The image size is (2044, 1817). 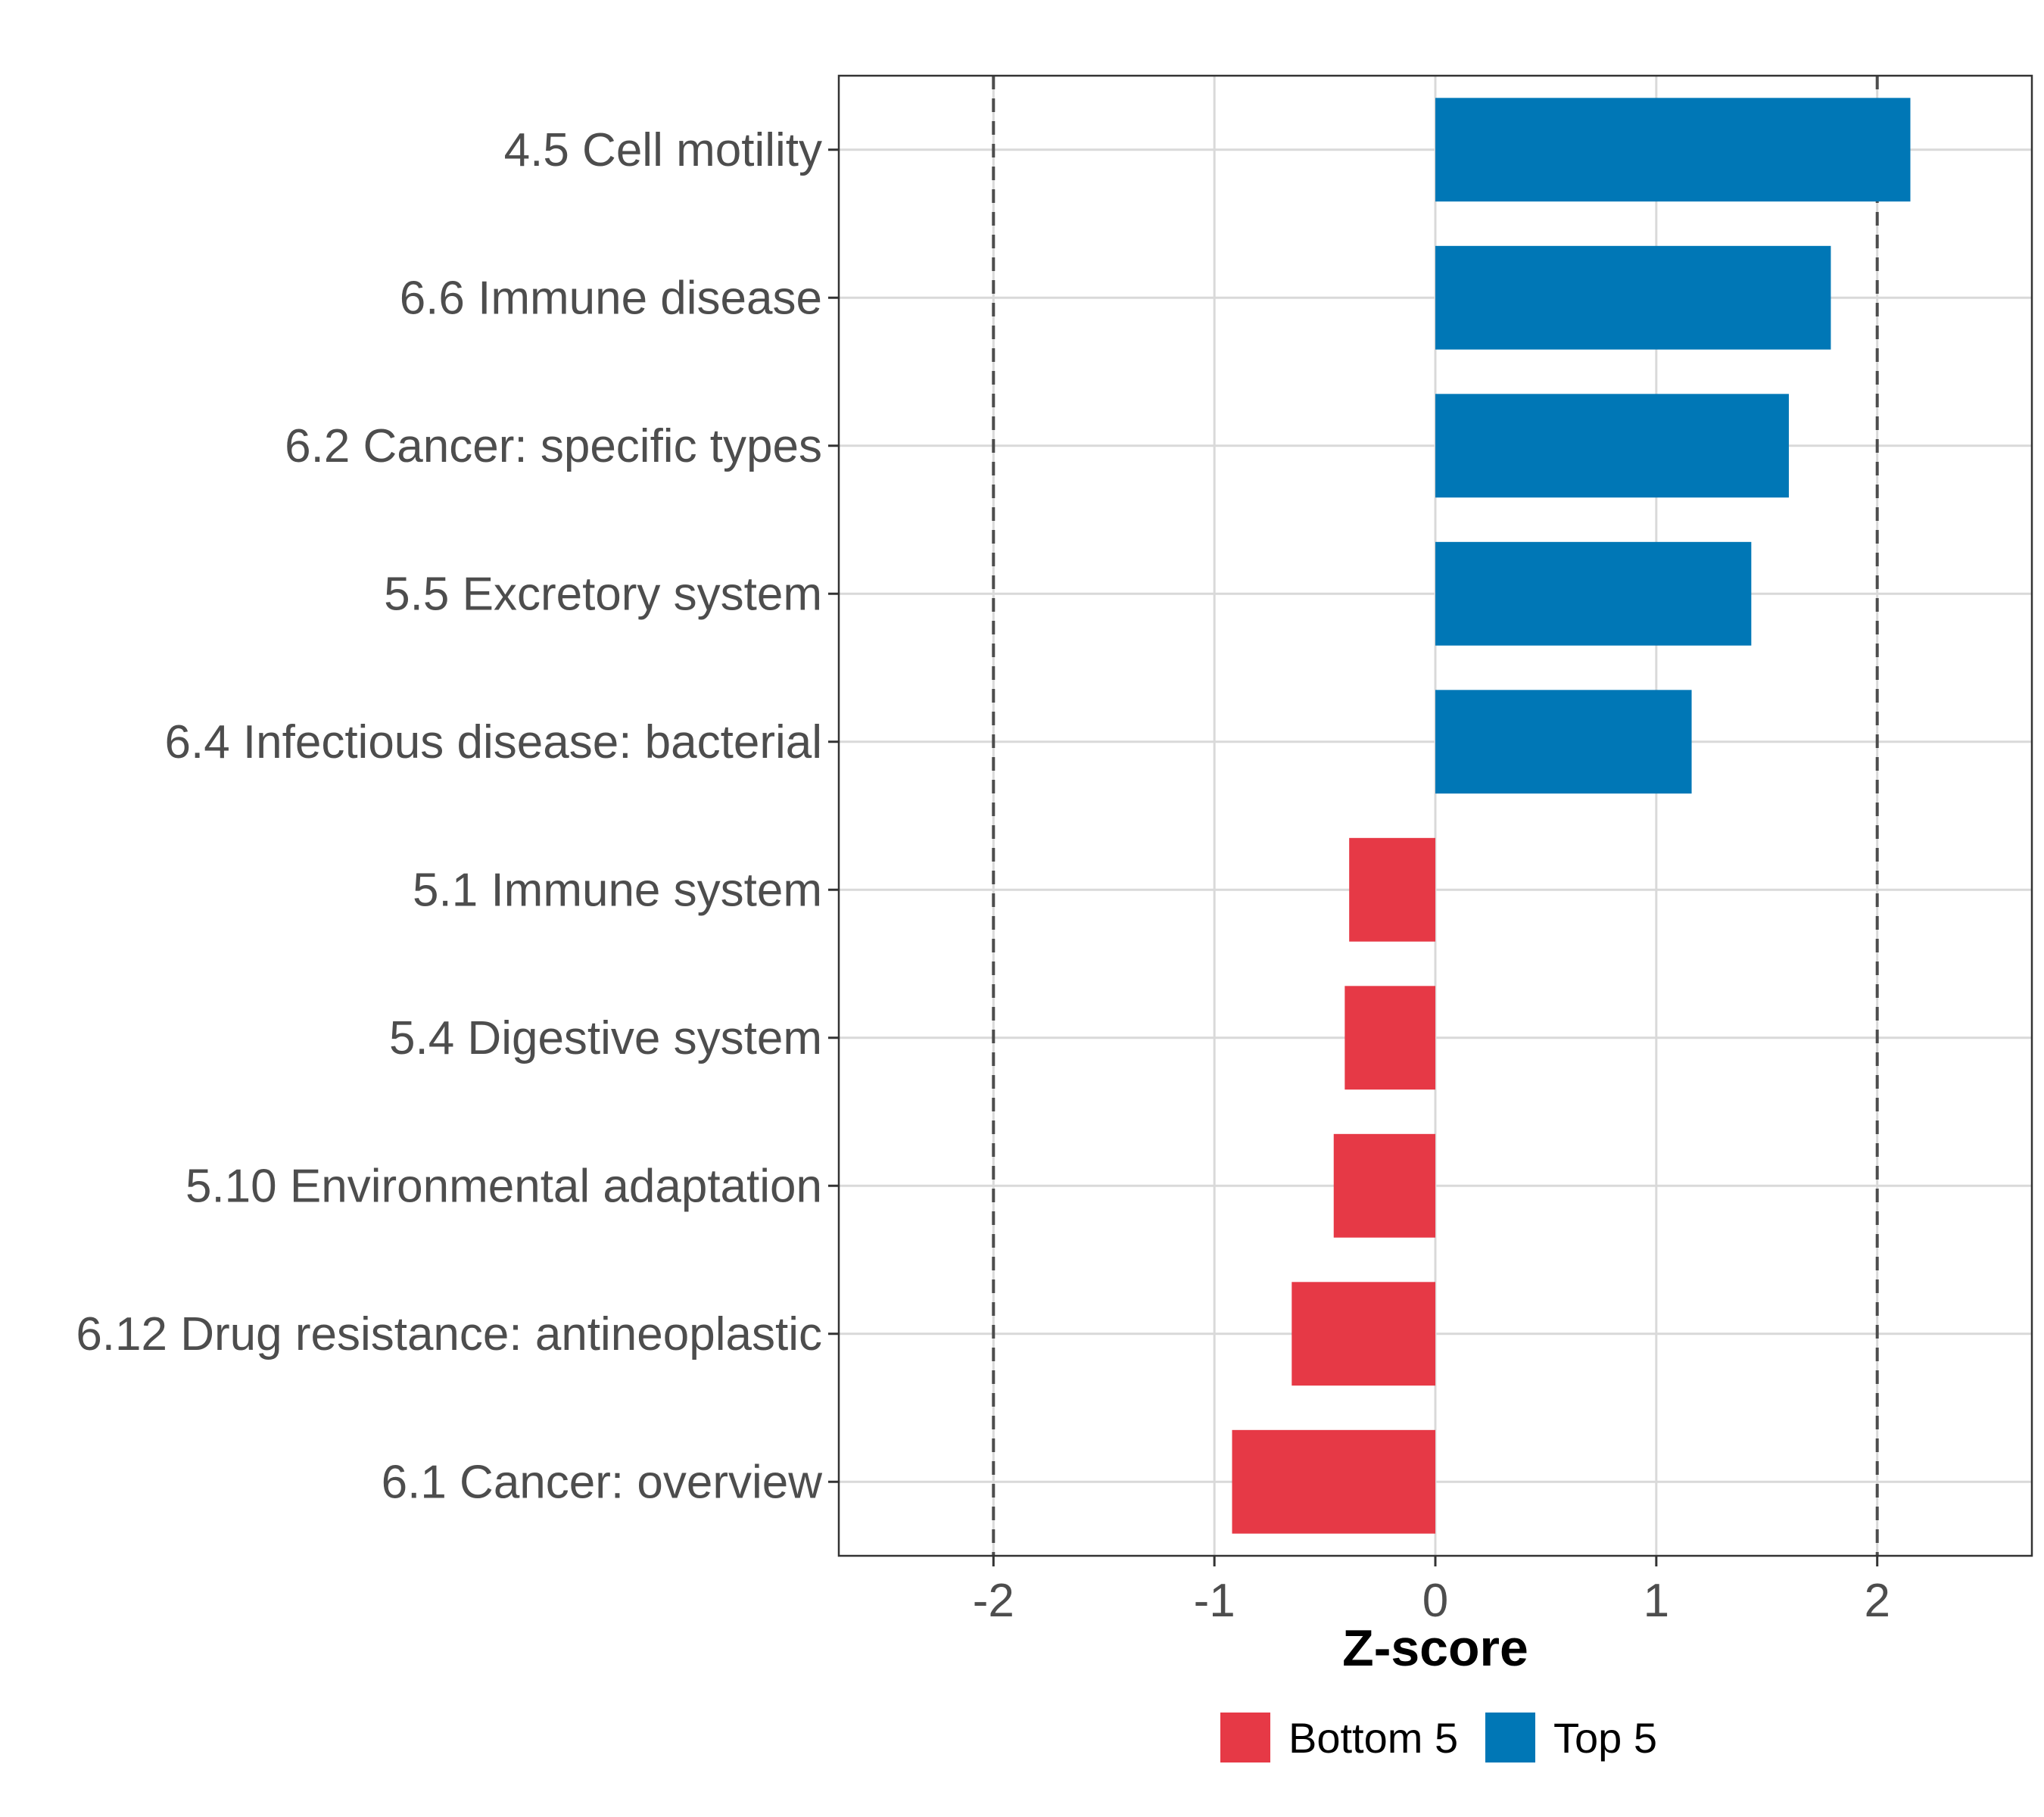 What do you see at coordinates (663, 150) in the screenshot?
I see `category-label: 4.5 Cell motility` at bounding box center [663, 150].